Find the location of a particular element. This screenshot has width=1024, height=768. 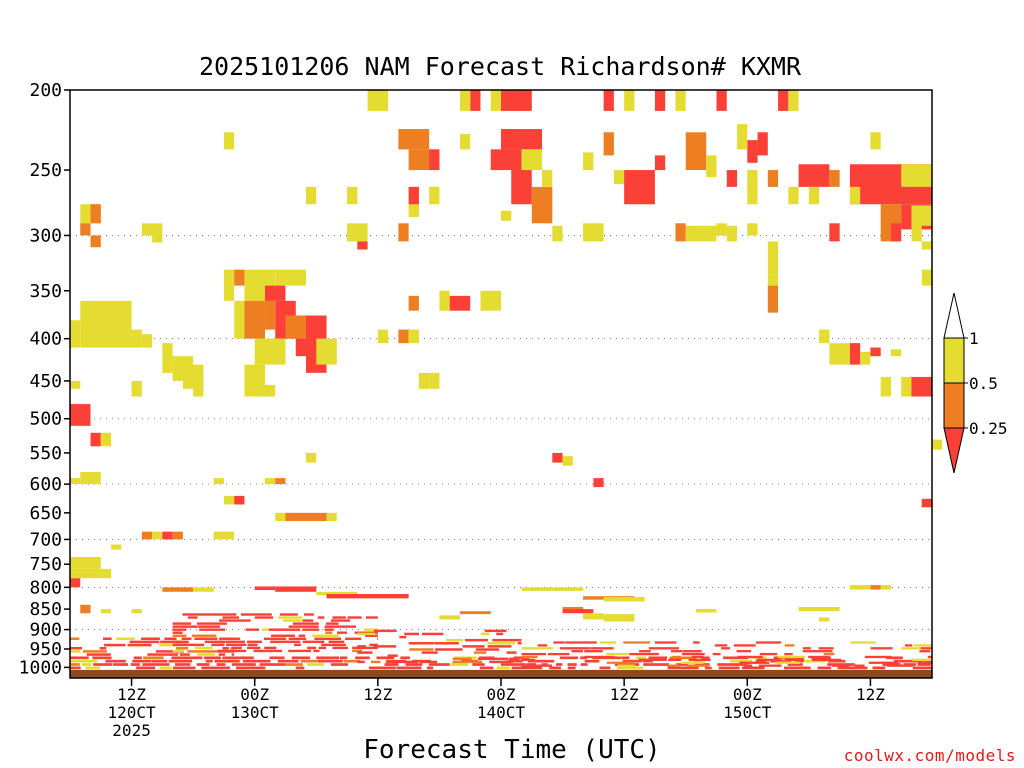

x-axis-label: Forecast Time (UTC) is located at coordinates (511, 750).